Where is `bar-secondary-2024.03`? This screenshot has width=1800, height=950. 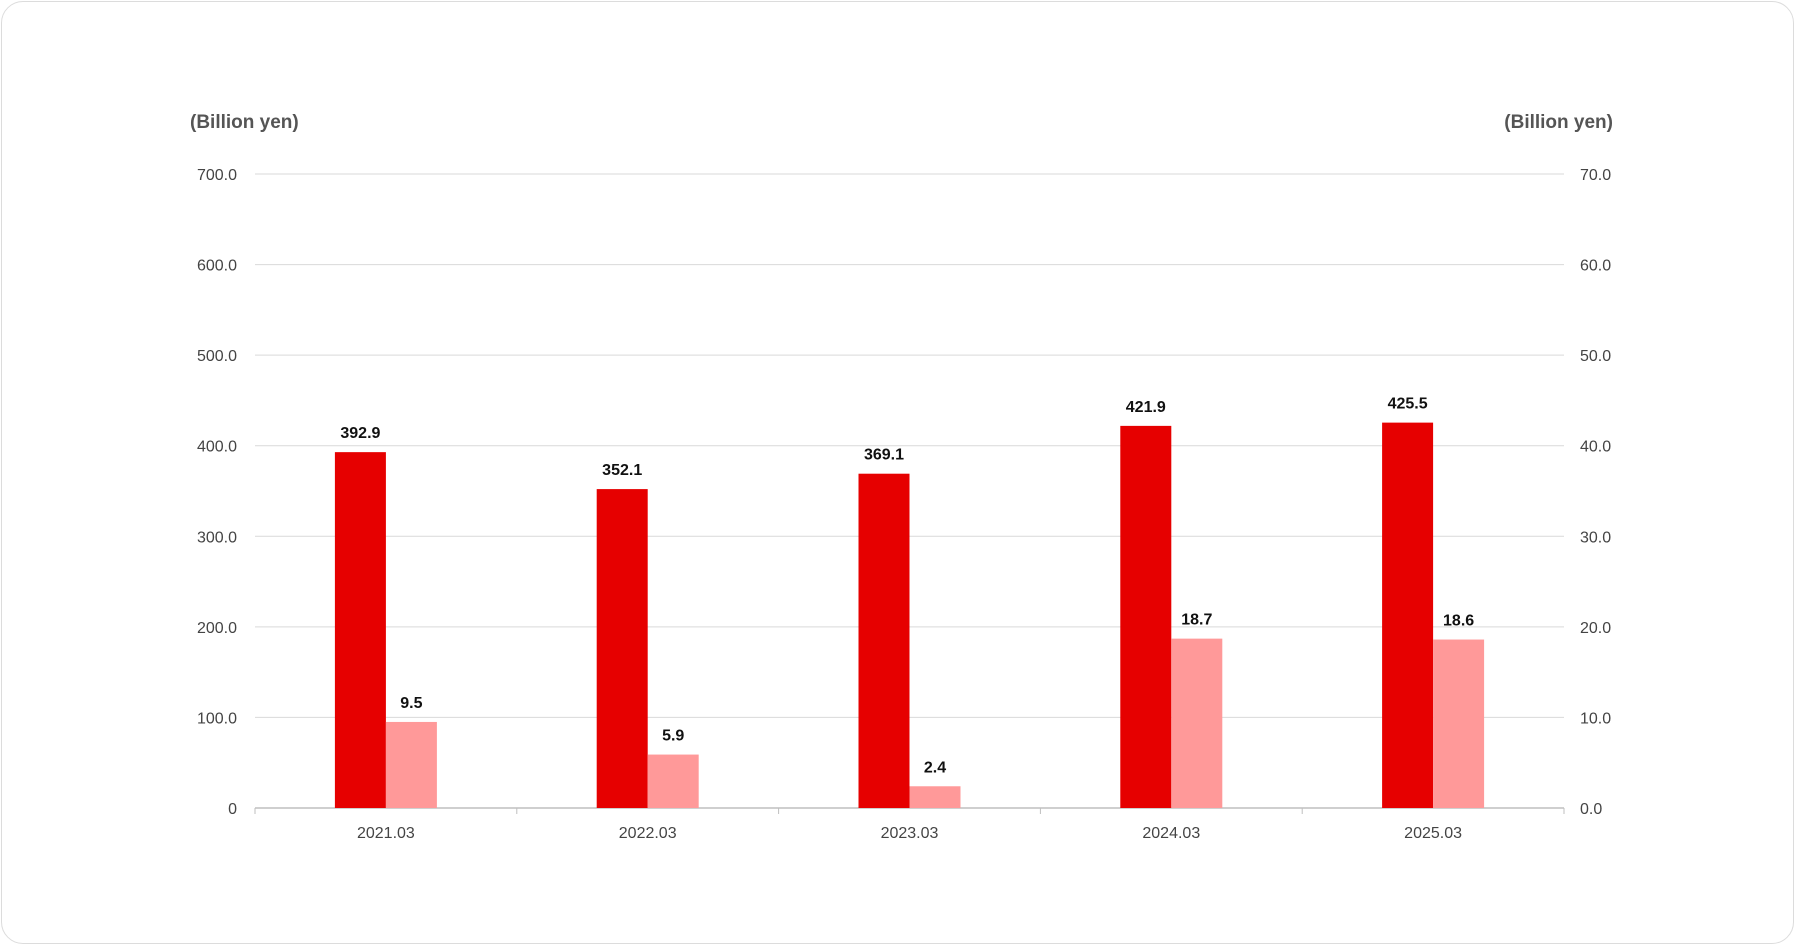 bar-secondary-2024.03 is located at coordinates (1197, 723).